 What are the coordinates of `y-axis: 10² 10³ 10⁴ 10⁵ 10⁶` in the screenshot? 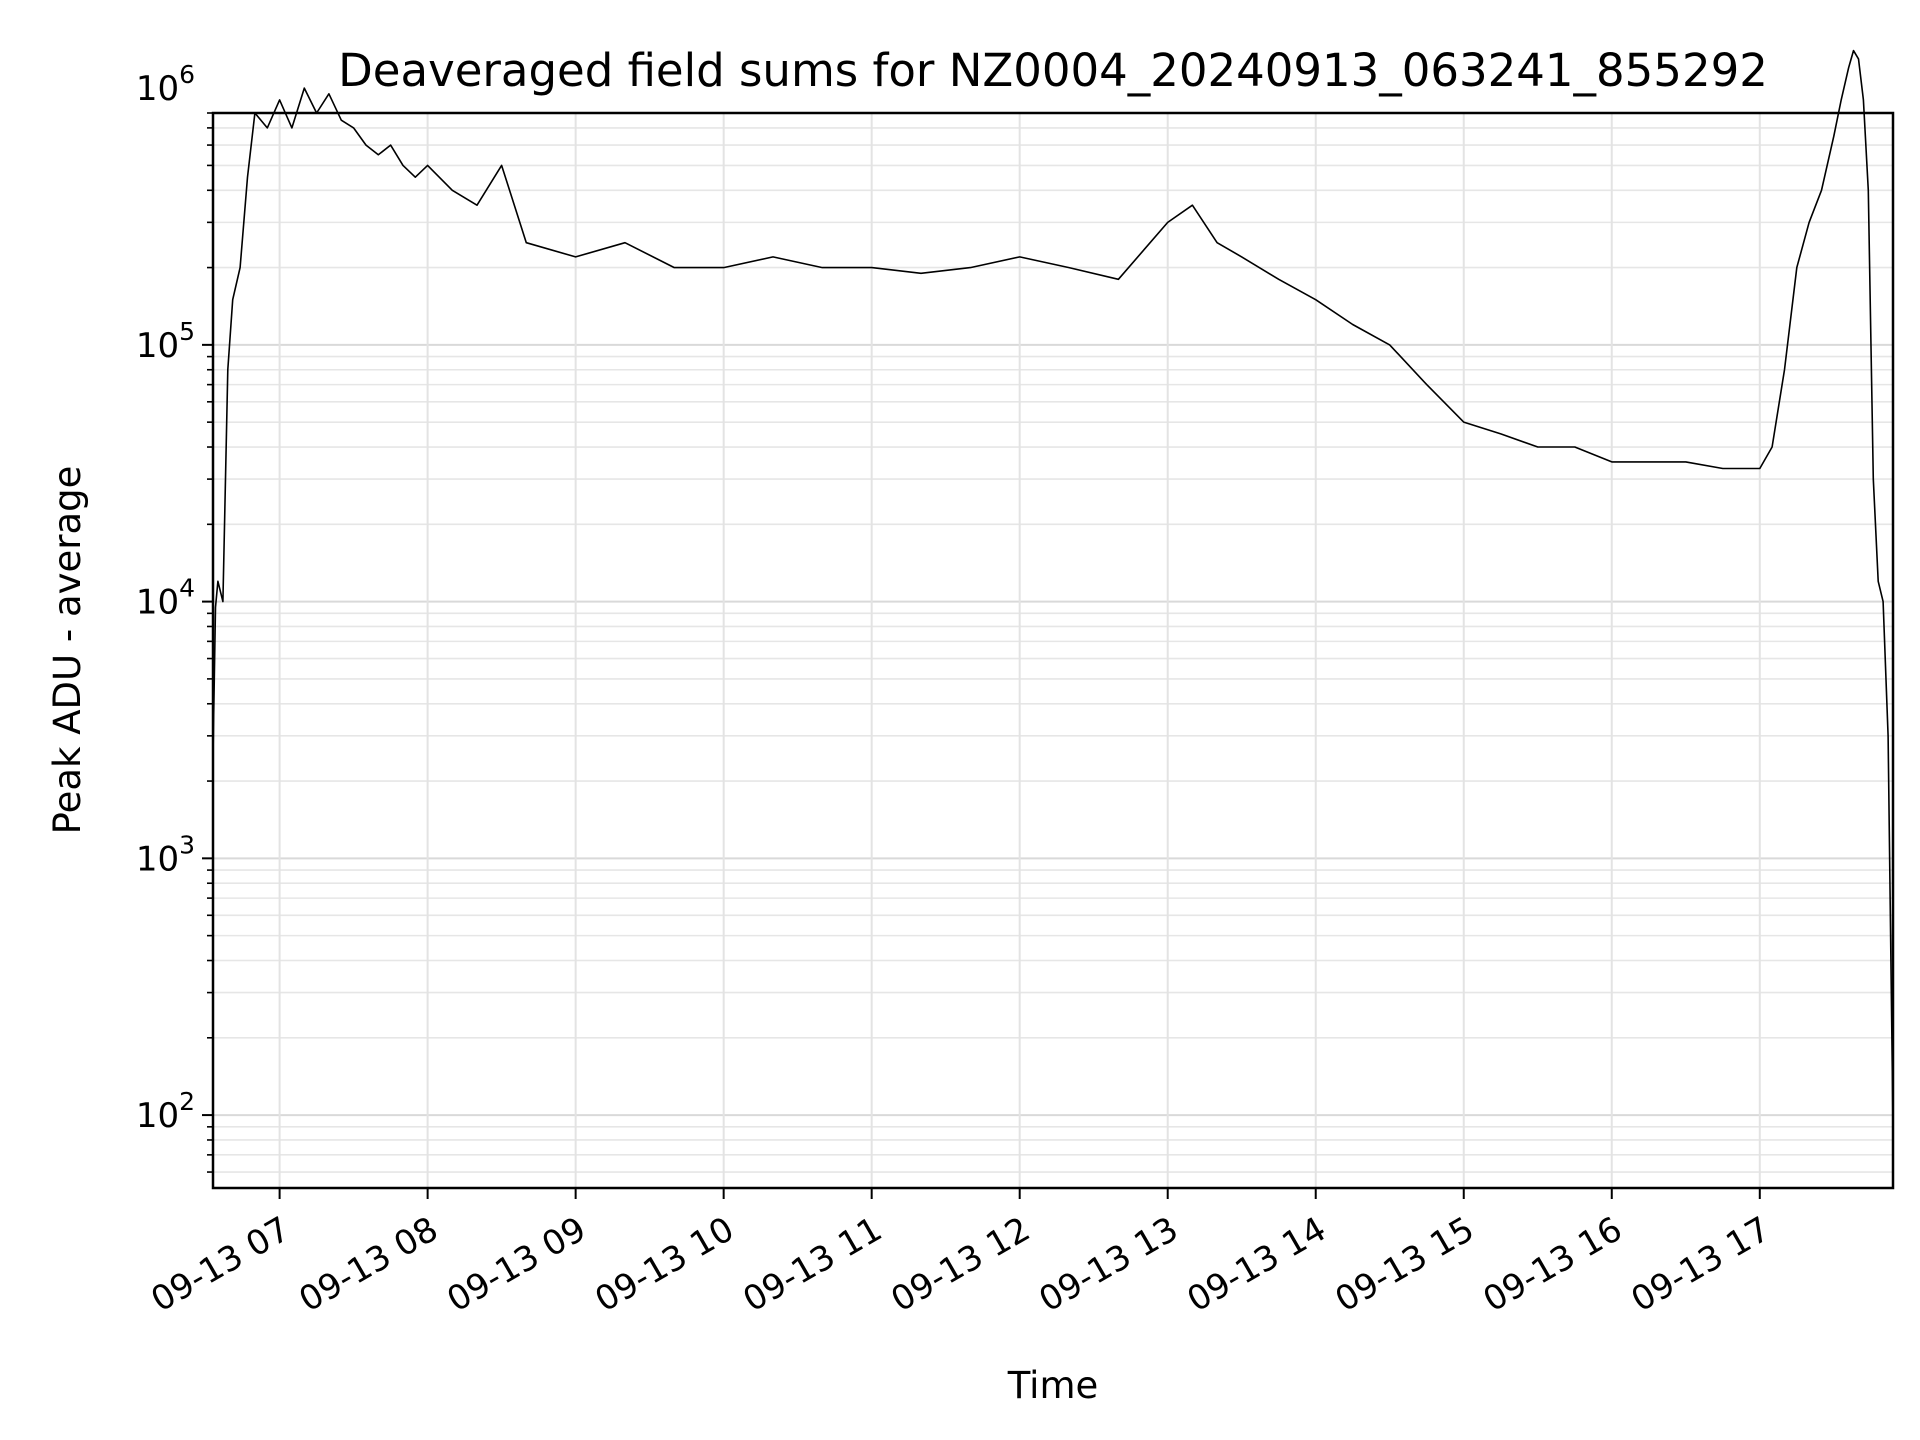 It's located at (174, 616).